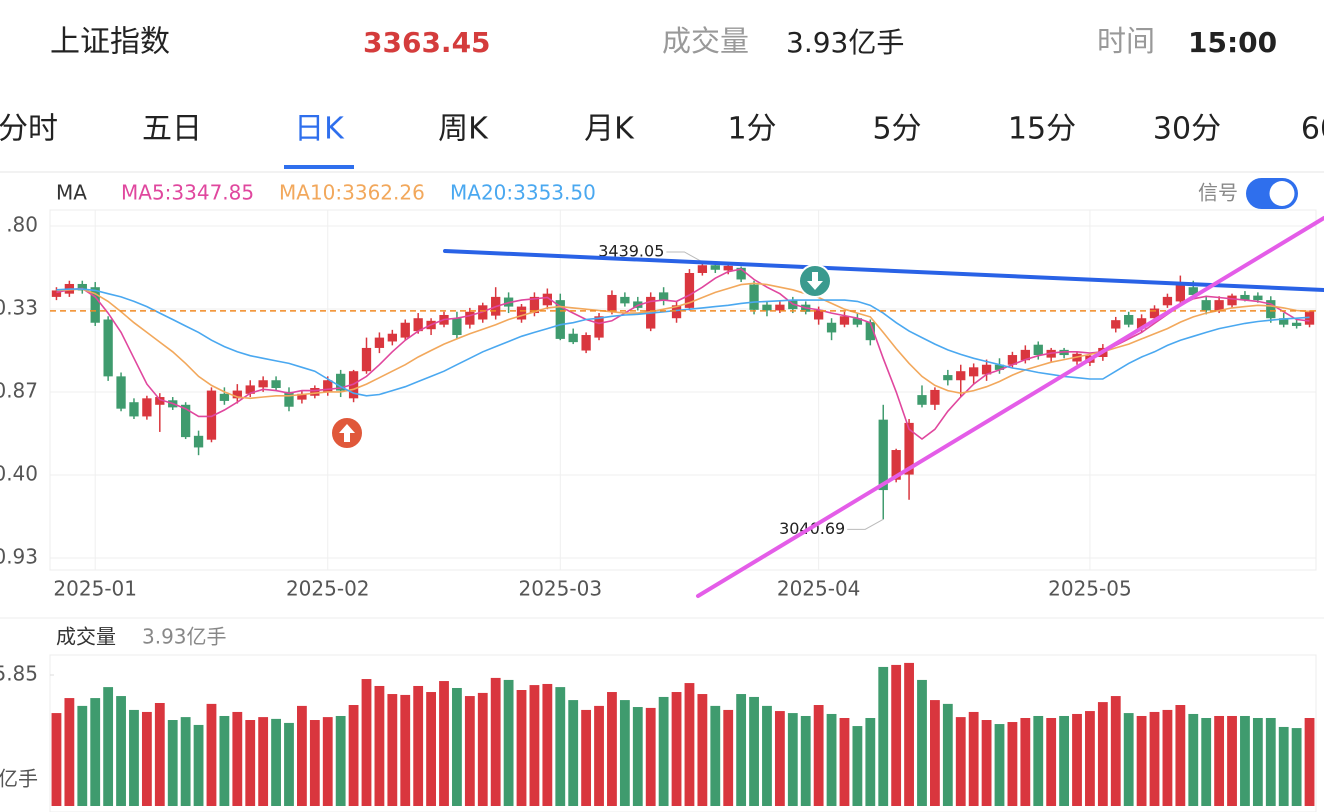 This screenshot has width=1324, height=812. I want to click on toggle-knob, so click(1282, 193).